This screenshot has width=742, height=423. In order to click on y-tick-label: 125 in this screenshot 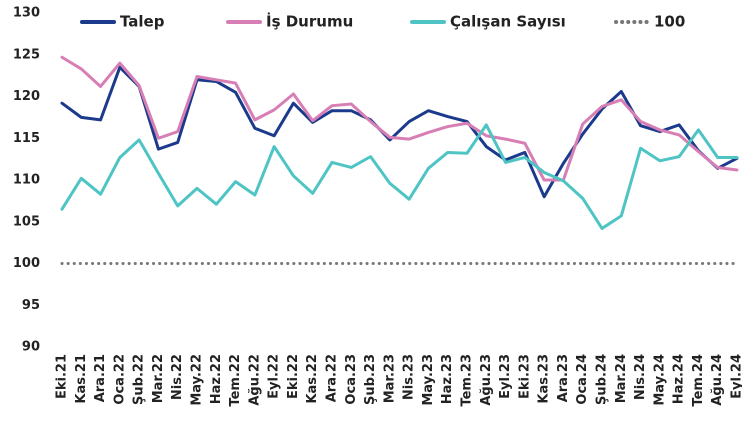, I will do `click(26, 54)`.